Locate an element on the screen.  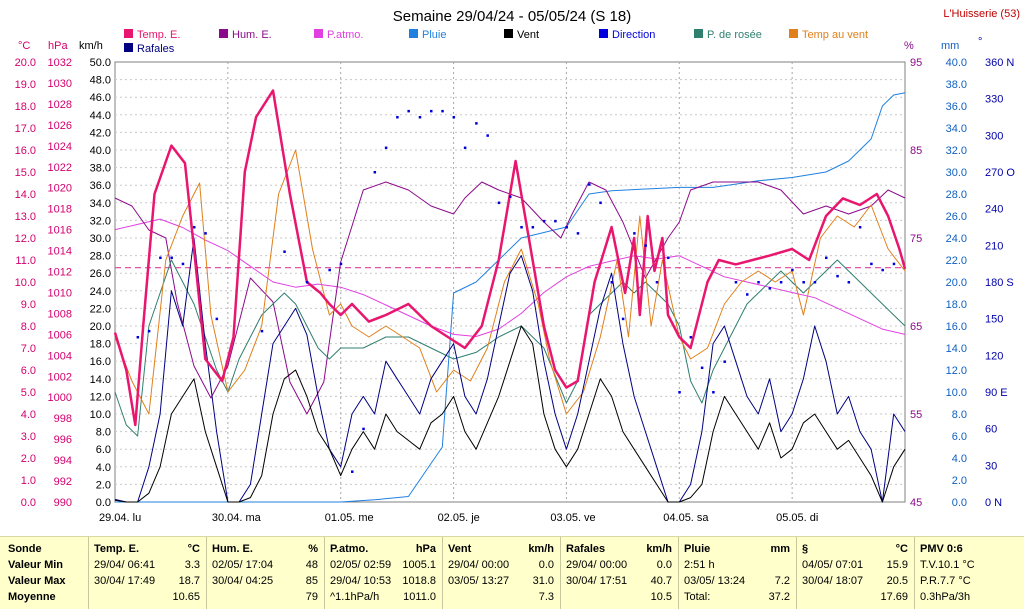
panel-title-pmv: PMV 0:6 is located at coordinates (941, 549).